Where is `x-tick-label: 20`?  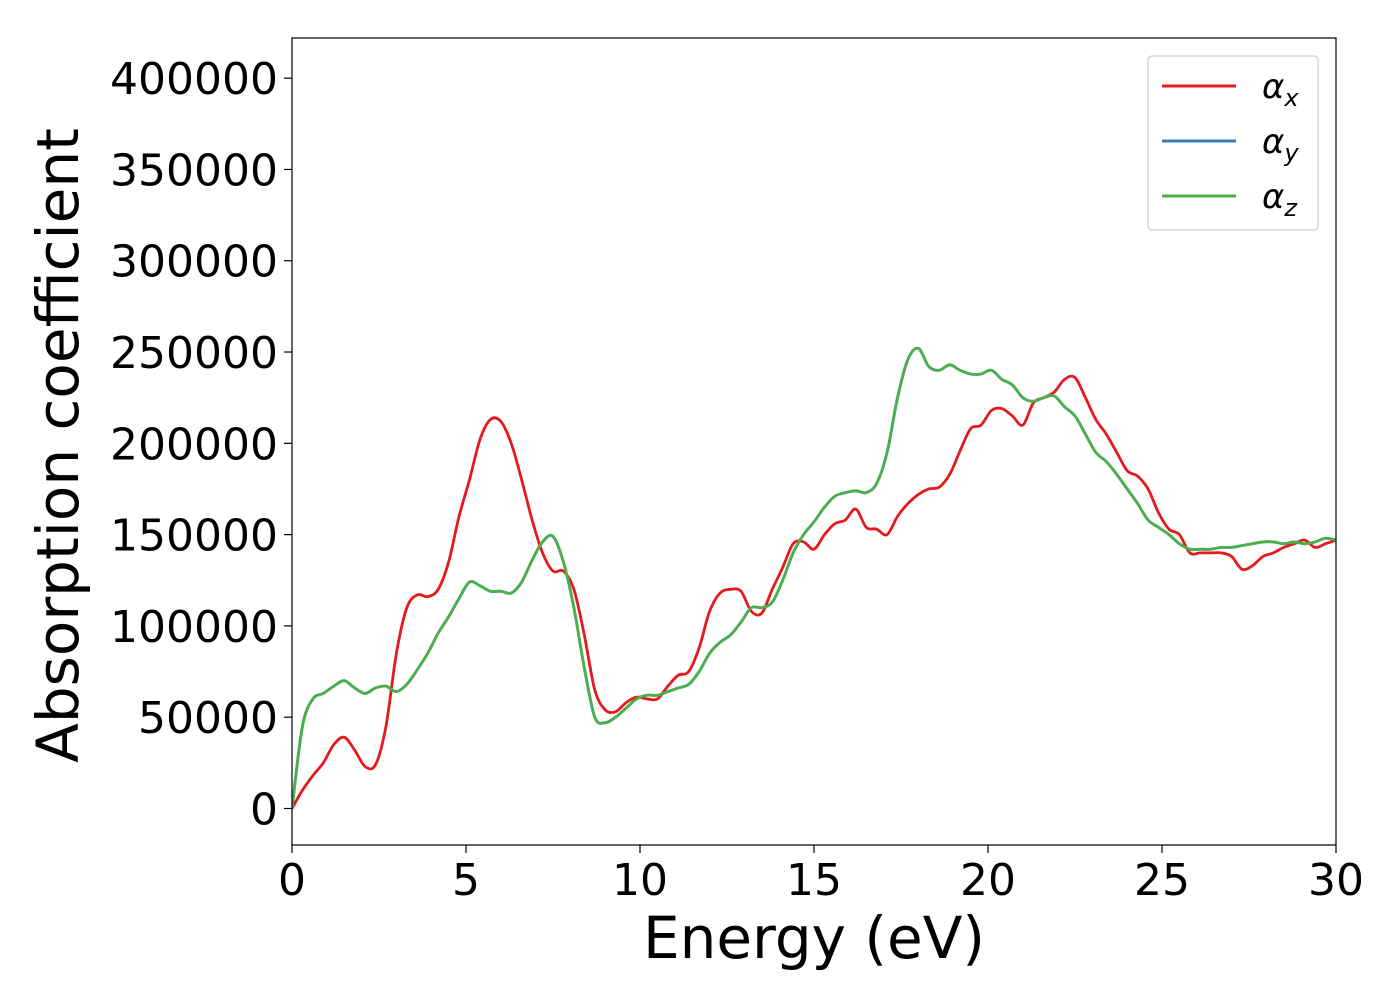
x-tick-label: 20 is located at coordinates (988, 880).